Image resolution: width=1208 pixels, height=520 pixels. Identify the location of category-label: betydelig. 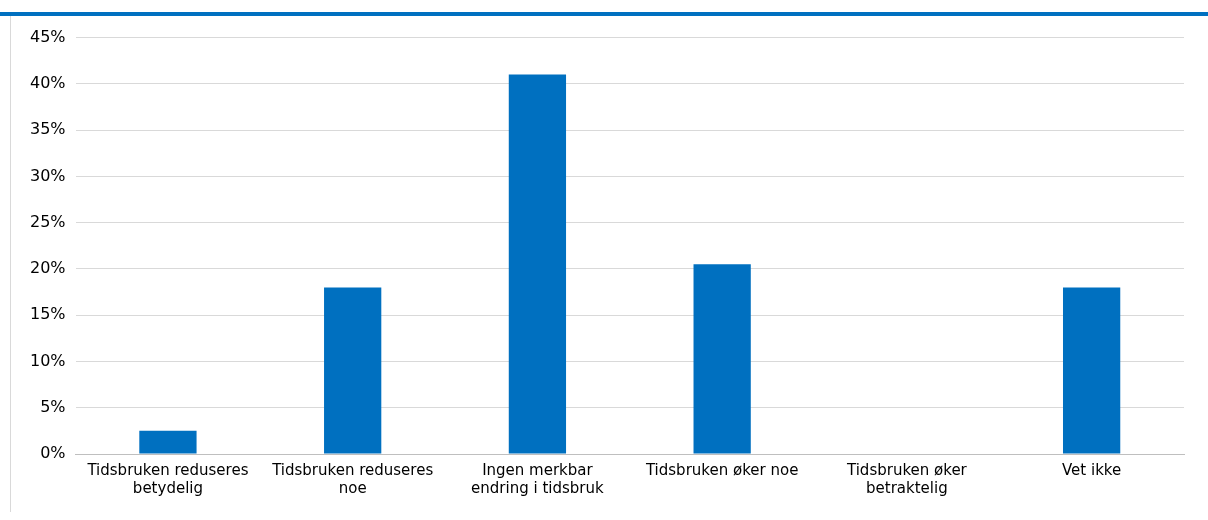
(167, 487).